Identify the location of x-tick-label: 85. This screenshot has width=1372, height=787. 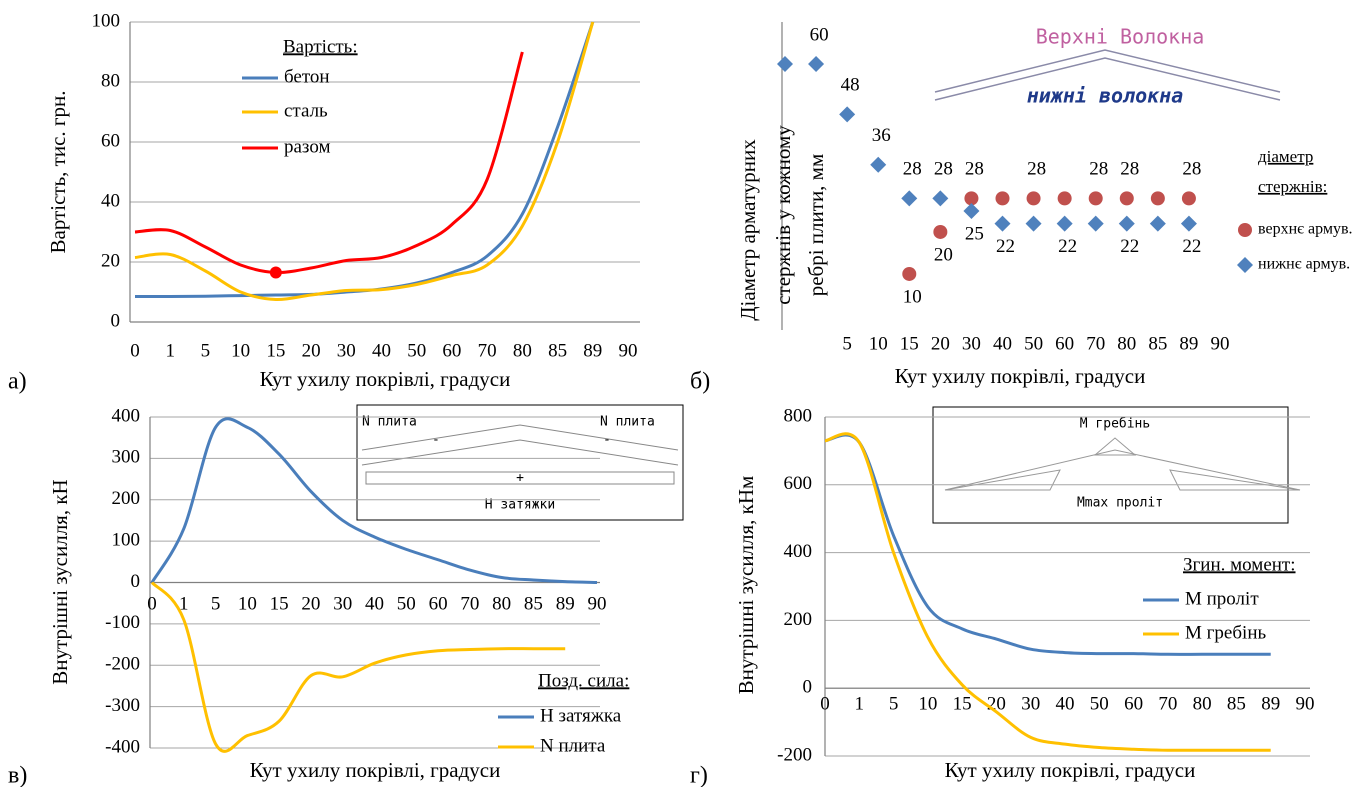
(533, 603).